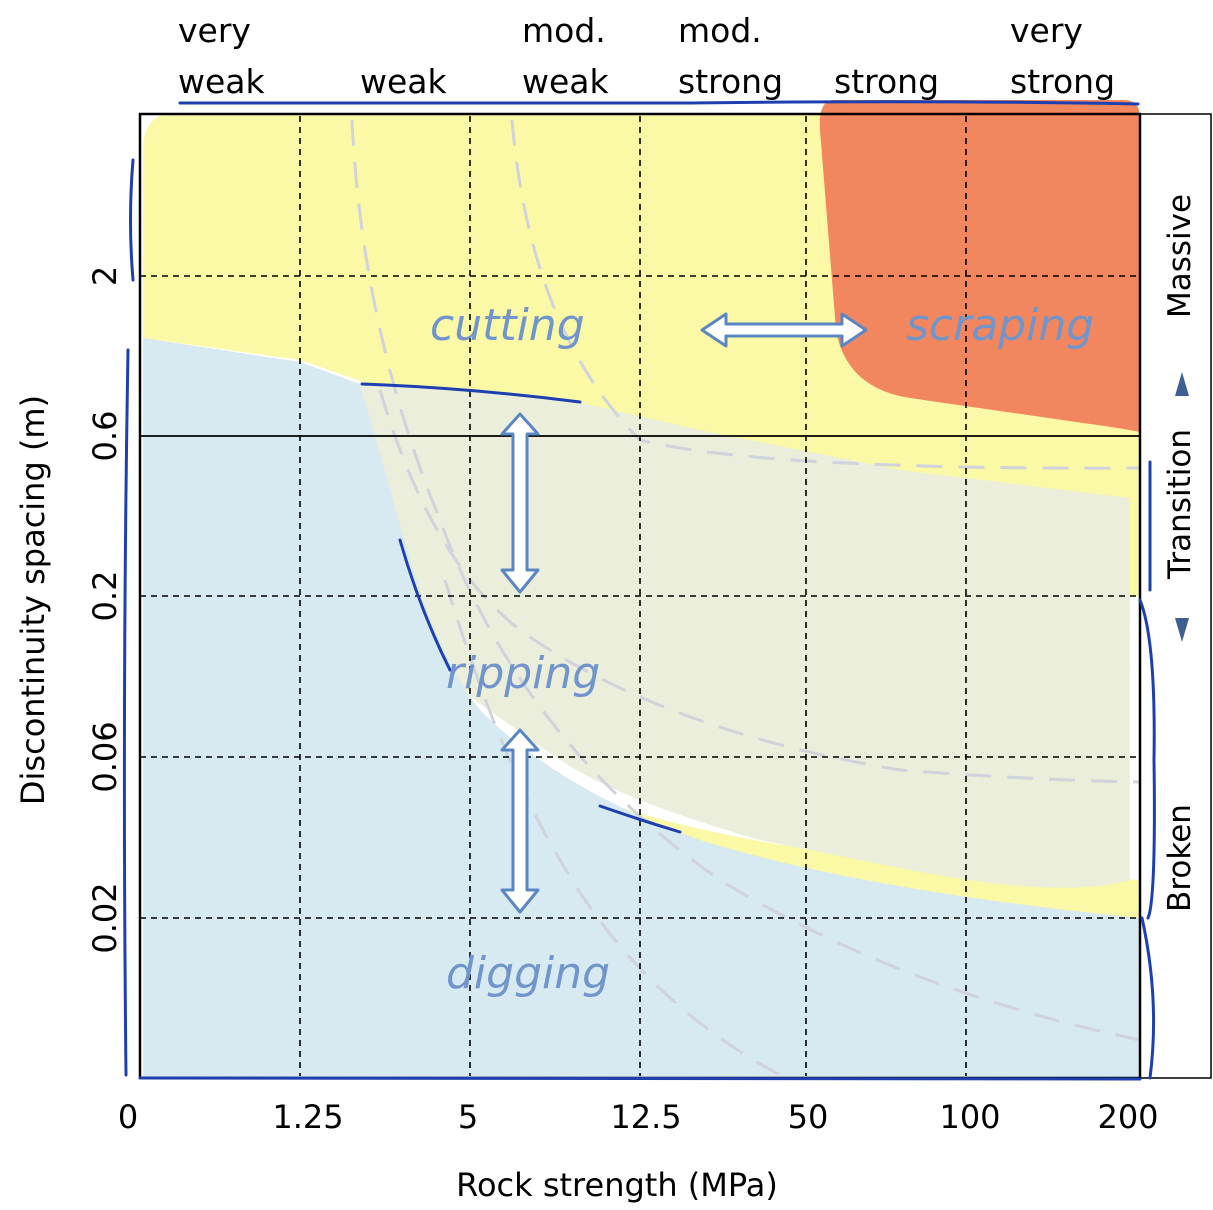 The image size is (1213, 1210). What do you see at coordinates (468, 1117) in the screenshot?
I see `x-tick-5: 5` at bounding box center [468, 1117].